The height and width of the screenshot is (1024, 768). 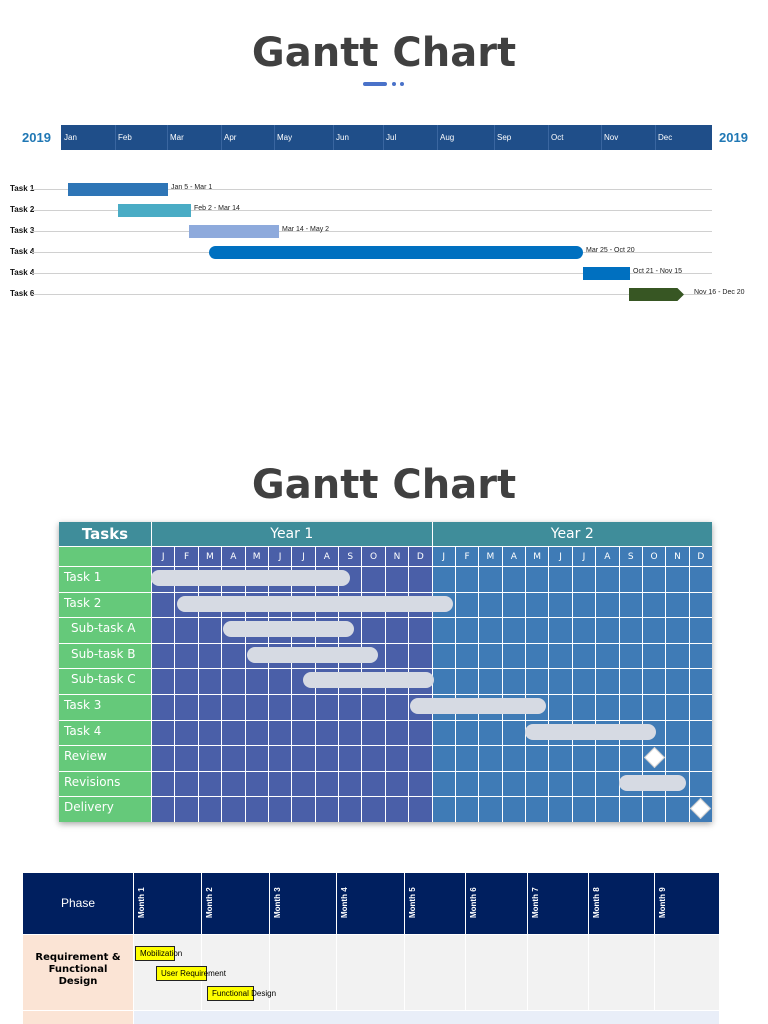 What do you see at coordinates (70, 137) in the screenshot?
I see `month-label: Jan` at bounding box center [70, 137].